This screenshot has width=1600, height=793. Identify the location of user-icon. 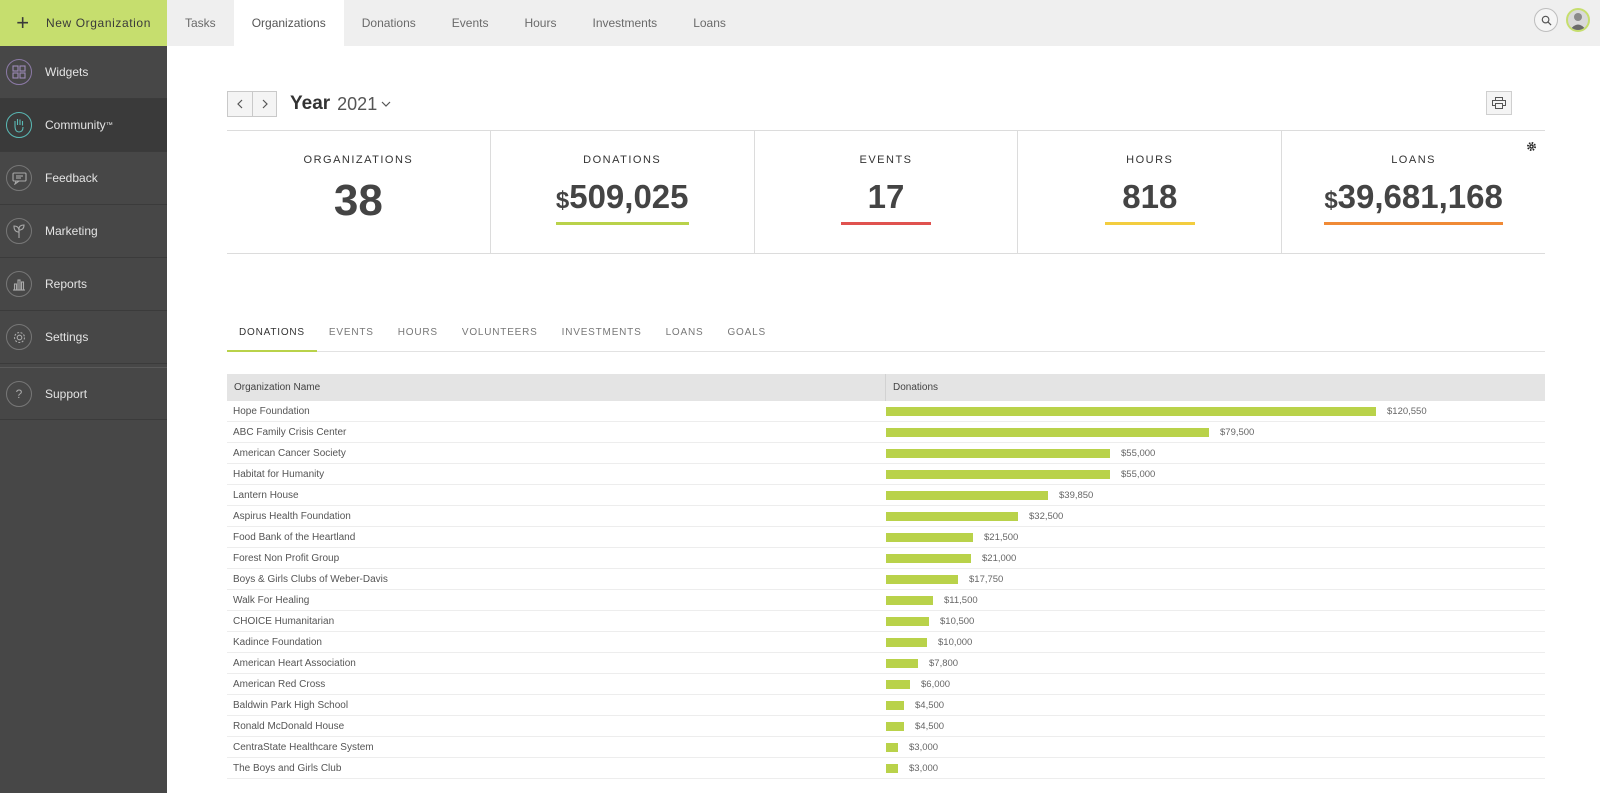
(1578, 21).